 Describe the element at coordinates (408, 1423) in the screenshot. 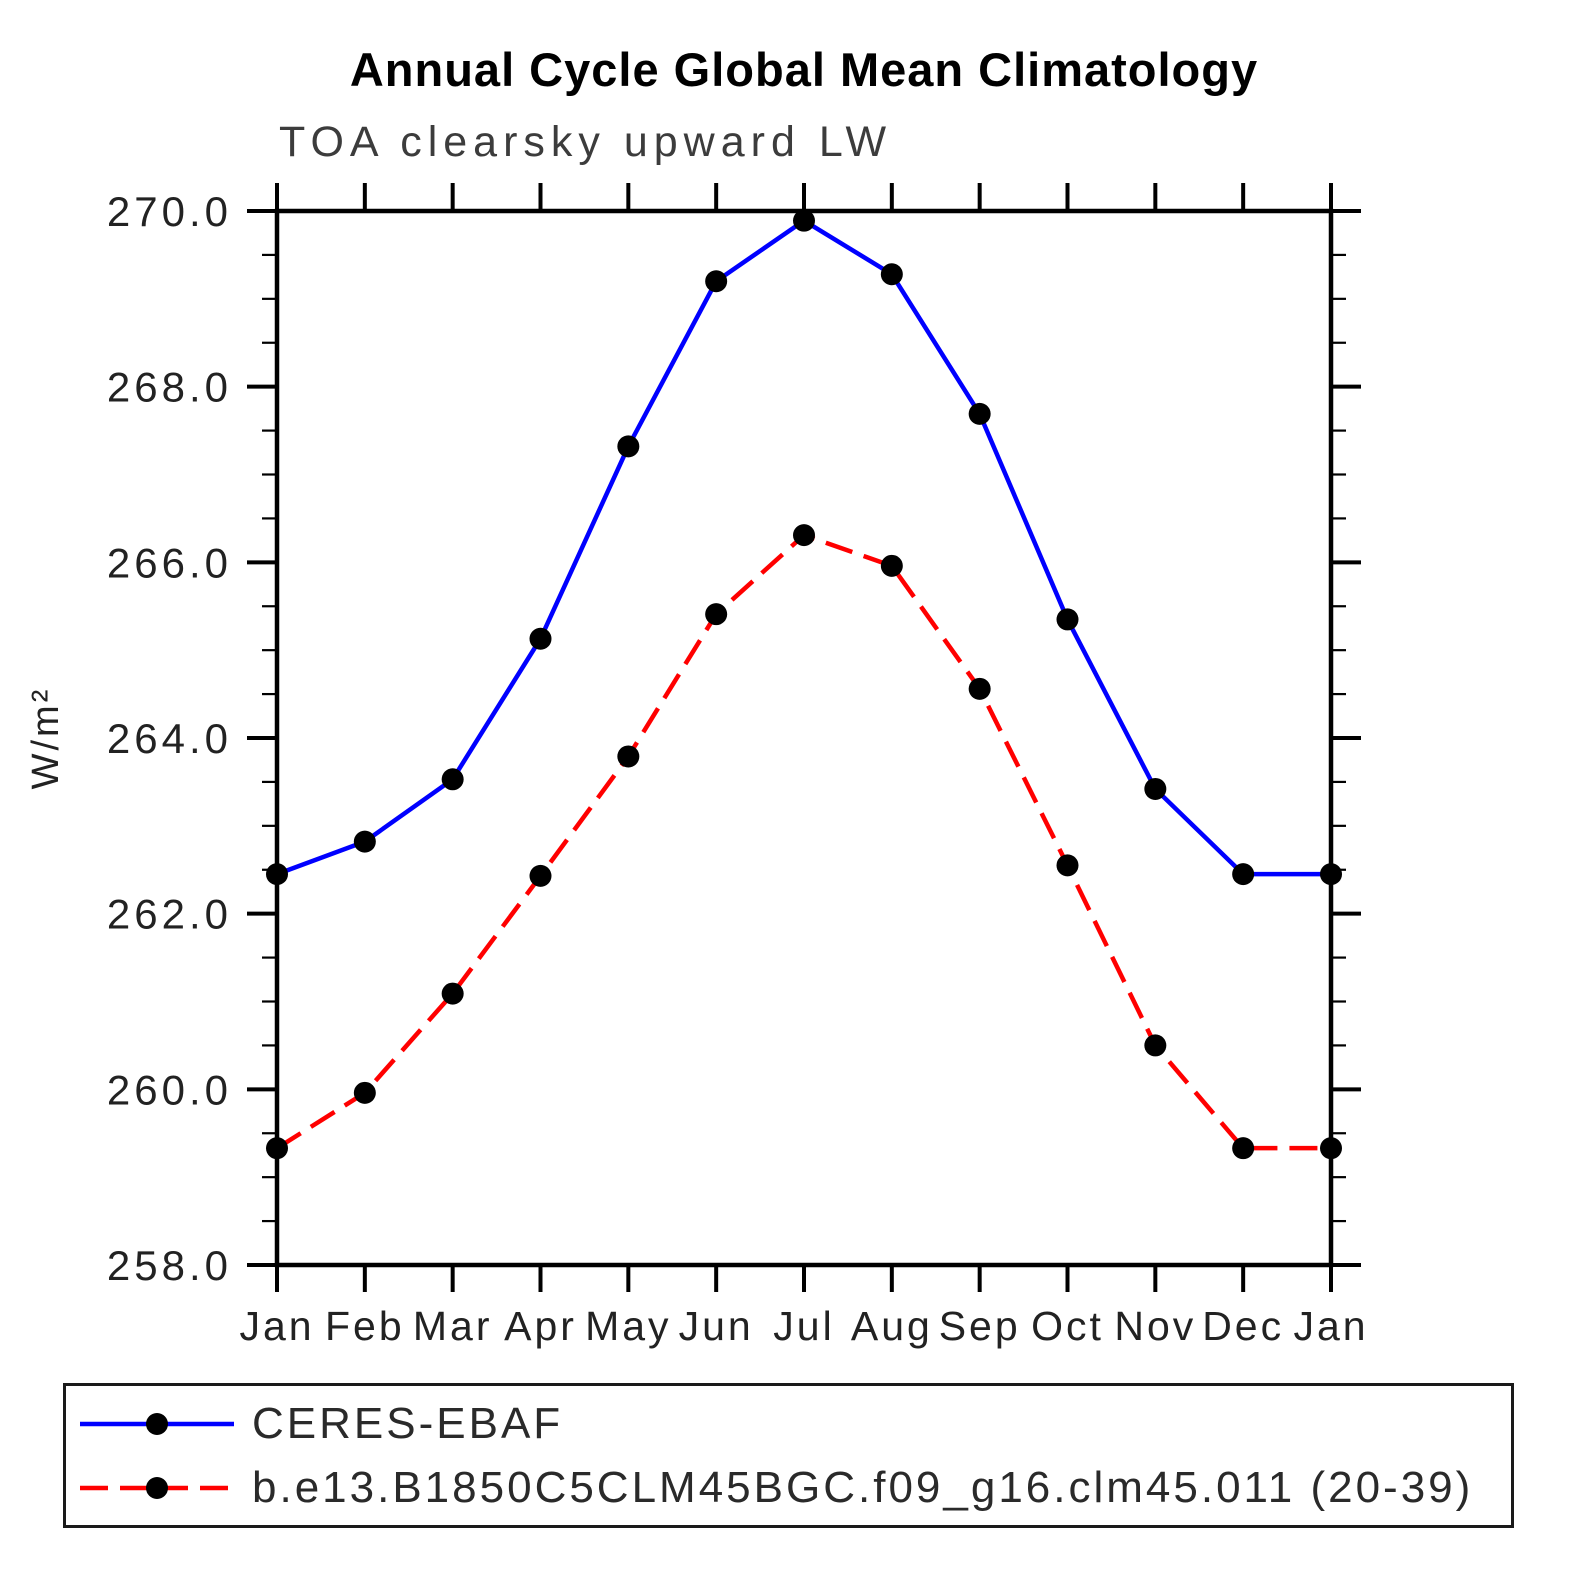

I see `legend-label: CERES-EBAF` at that location.